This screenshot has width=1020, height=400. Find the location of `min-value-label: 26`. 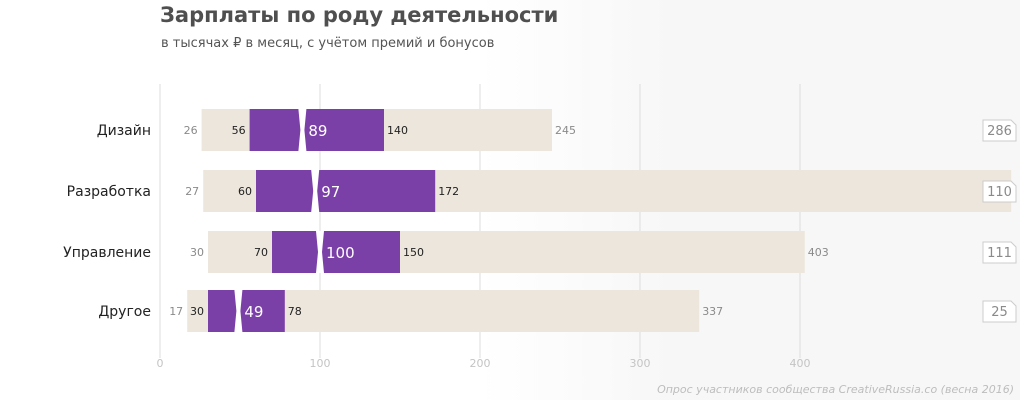

min-value-label: 26 is located at coordinates (191, 130).